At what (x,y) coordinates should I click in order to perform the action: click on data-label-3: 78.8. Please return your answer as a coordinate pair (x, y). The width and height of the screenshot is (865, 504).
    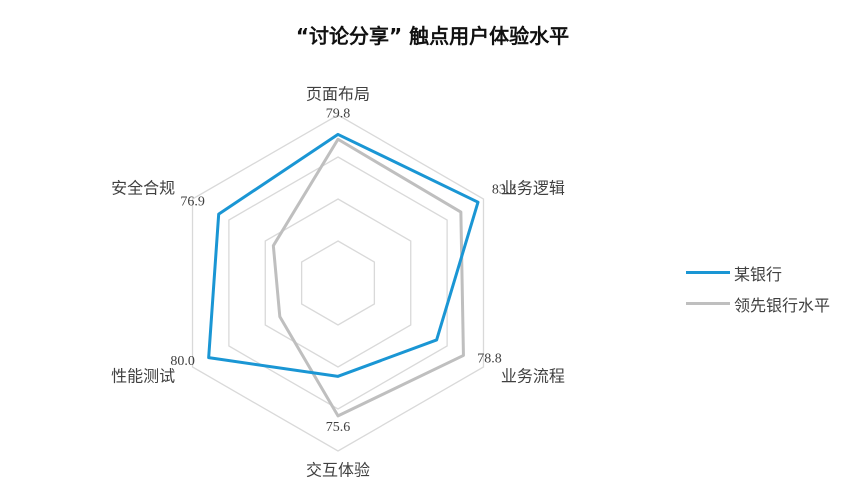
    Looking at the image, I should click on (489, 359).